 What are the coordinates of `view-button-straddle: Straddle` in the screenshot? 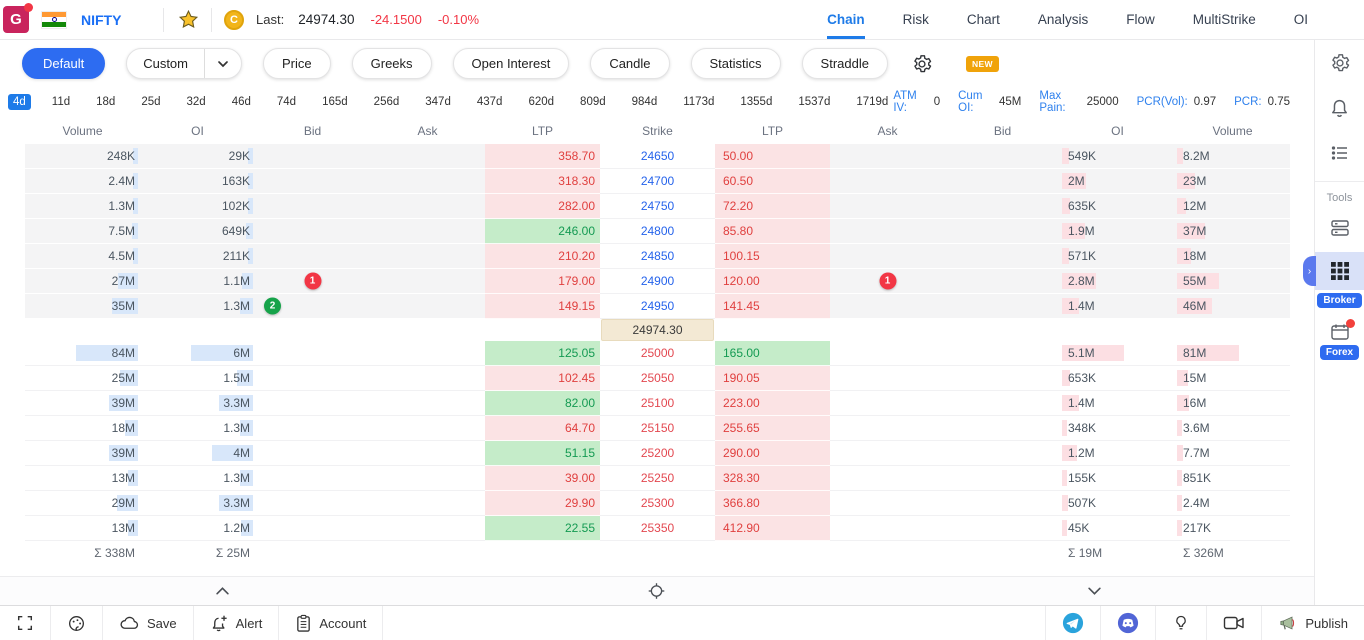 It's located at (844, 63).